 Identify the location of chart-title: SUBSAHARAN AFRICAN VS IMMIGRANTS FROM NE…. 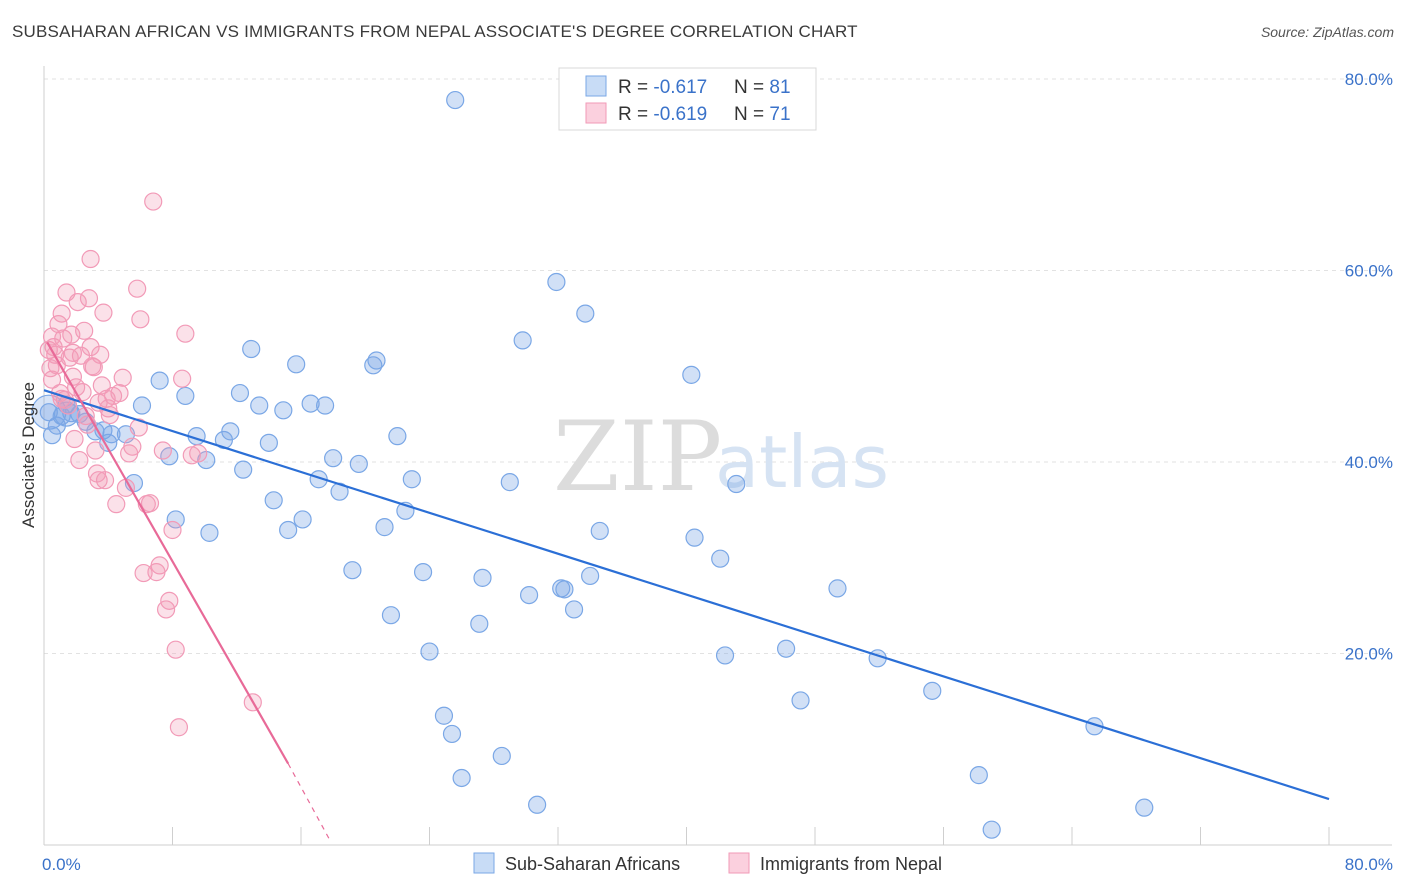
(435, 31).